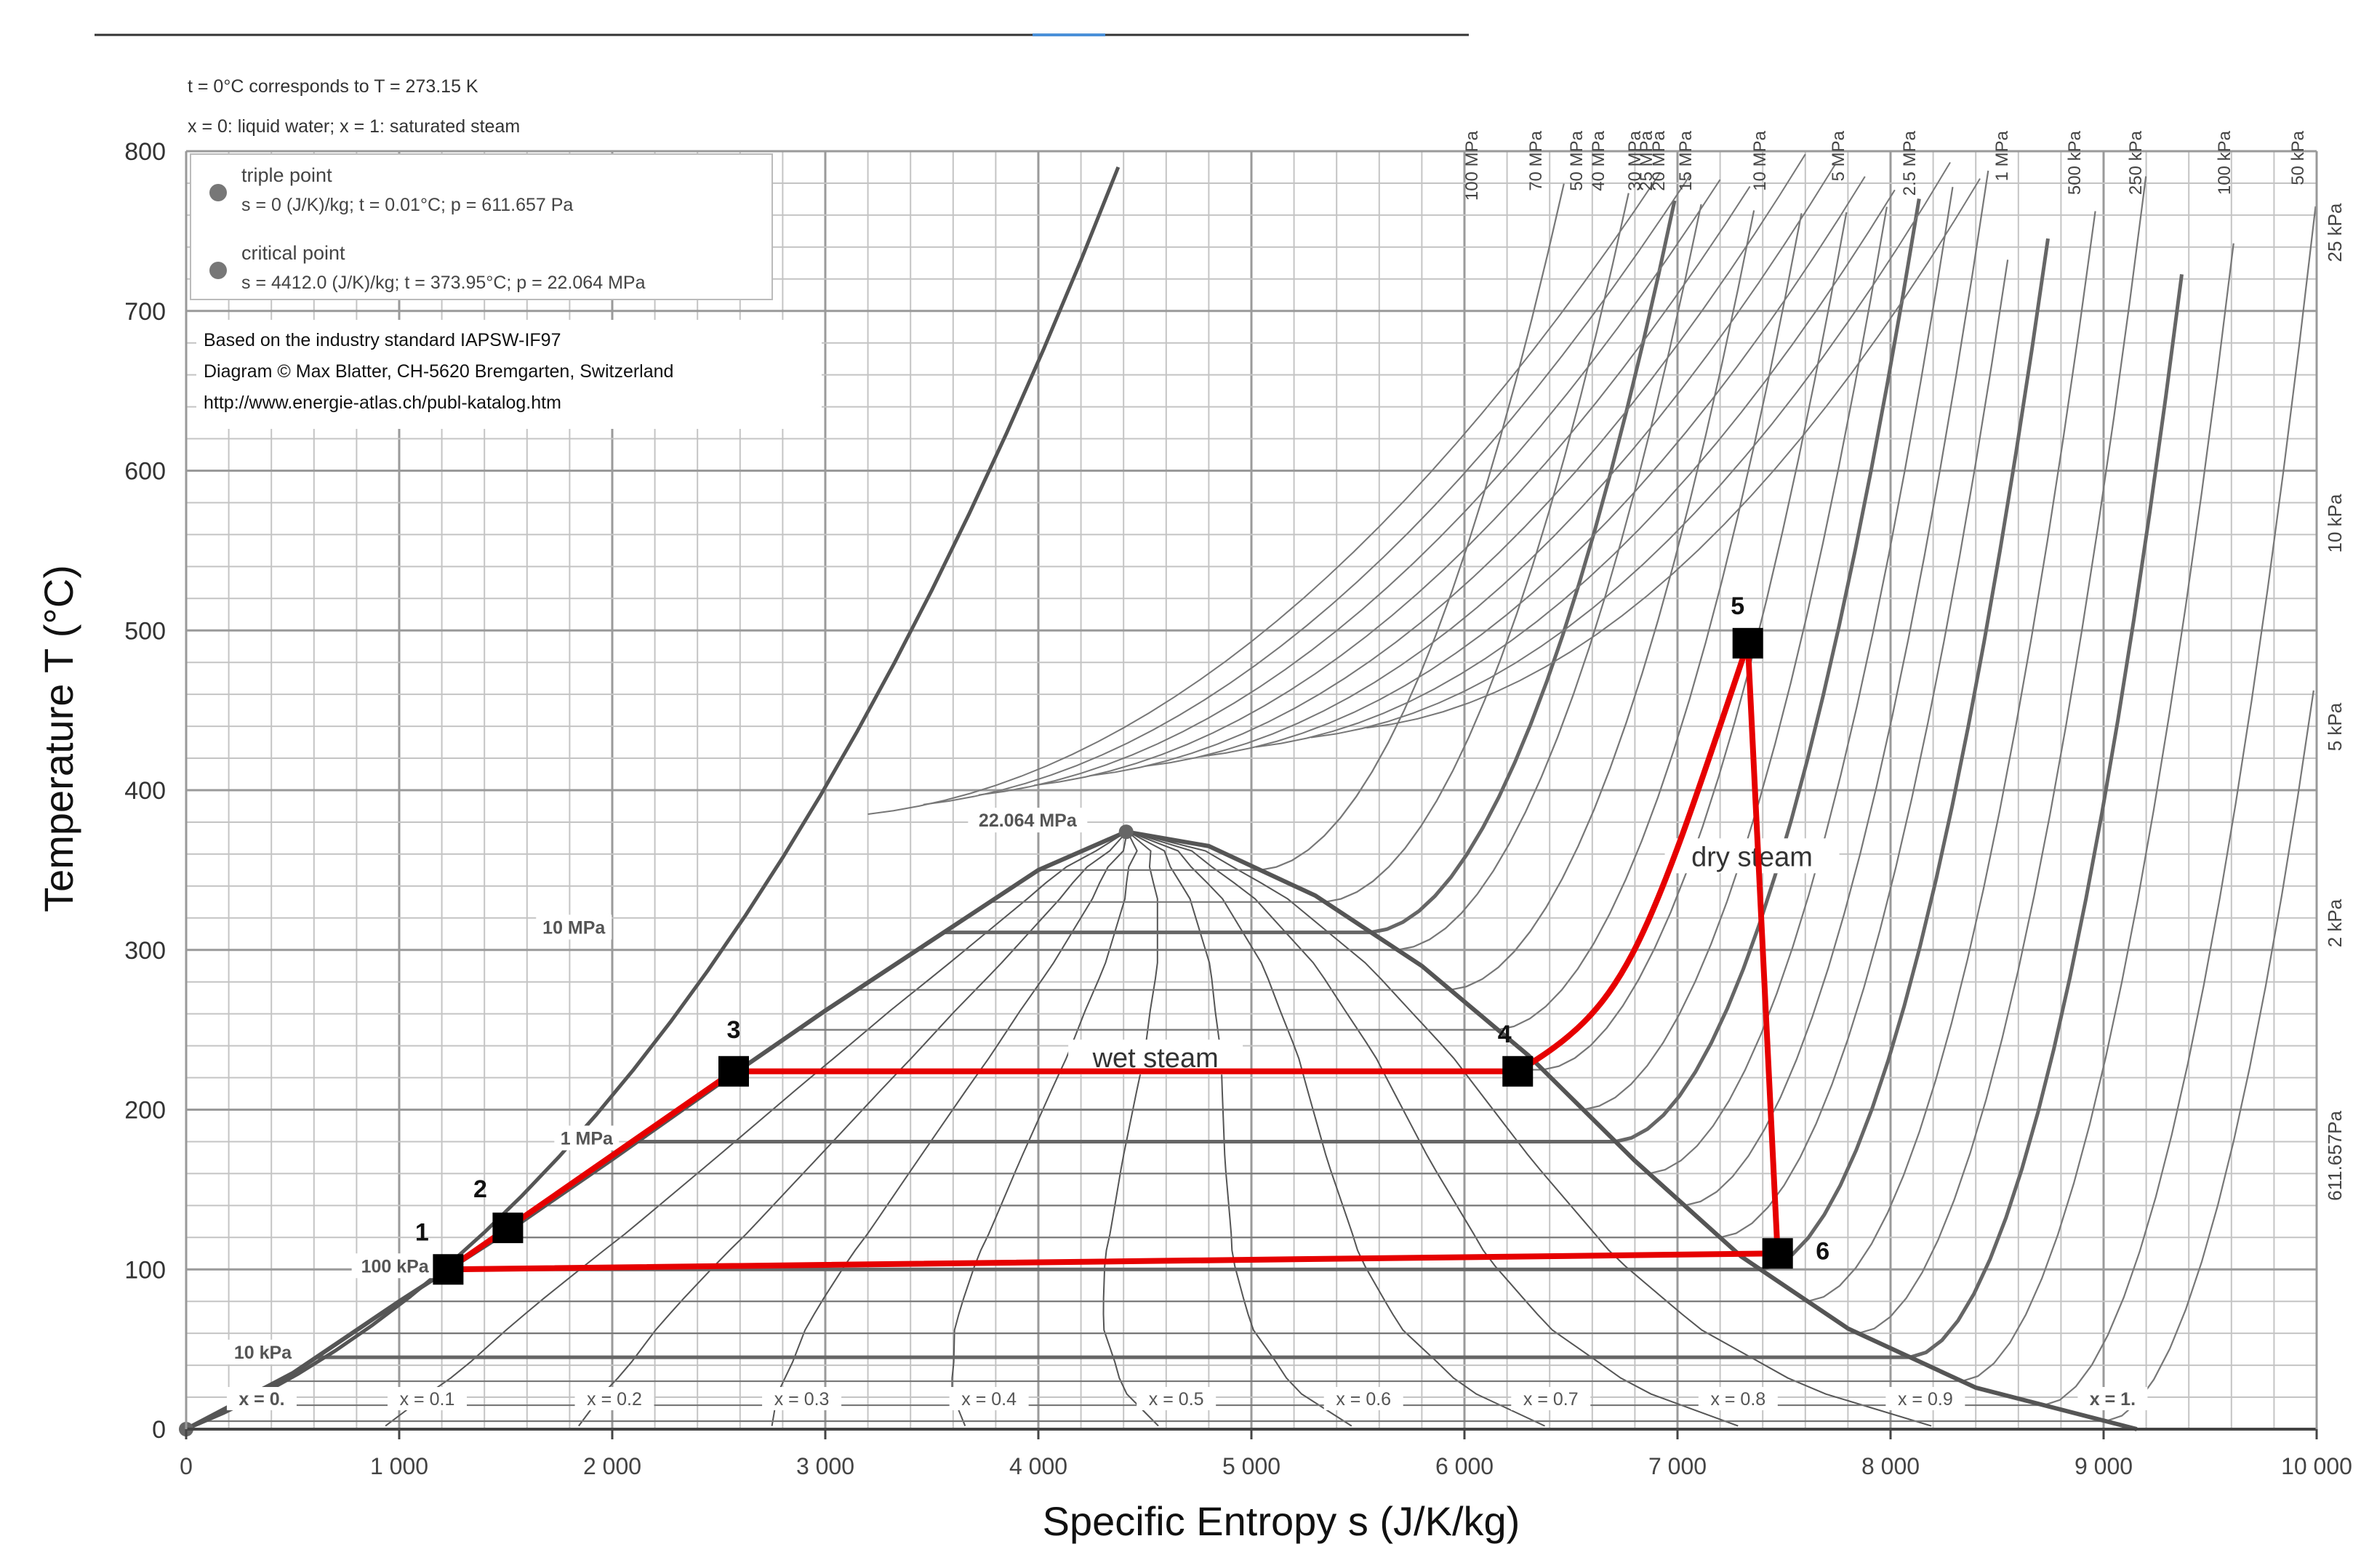 The height and width of the screenshot is (1568, 2377). I want to click on quality-label: x = 0.6, so click(1363, 1399).